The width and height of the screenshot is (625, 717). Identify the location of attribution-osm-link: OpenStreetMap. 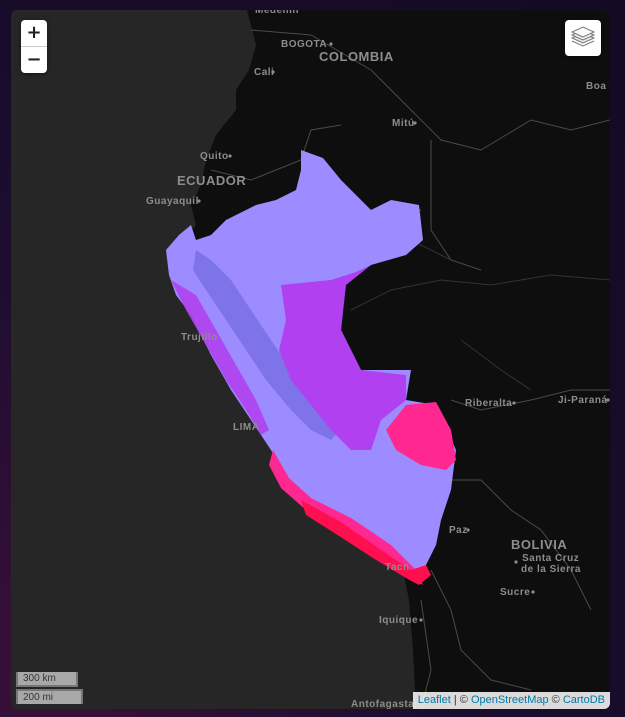
(509, 700).